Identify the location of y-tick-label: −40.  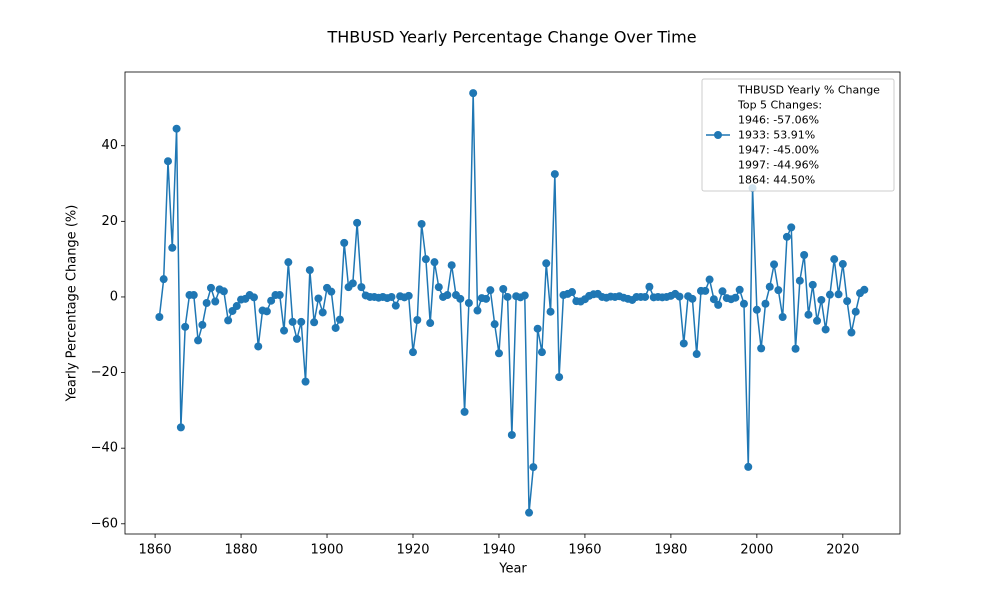
(104, 448).